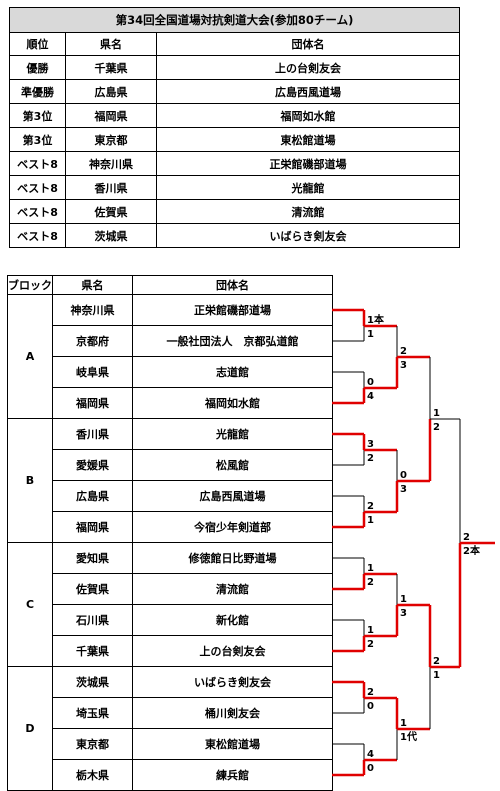 Image resolution: width=500 pixels, height=791 pixels. What do you see at coordinates (37, 67) in the screenshot?
I see `rank-cell: 優勝` at bounding box center [37, 67].